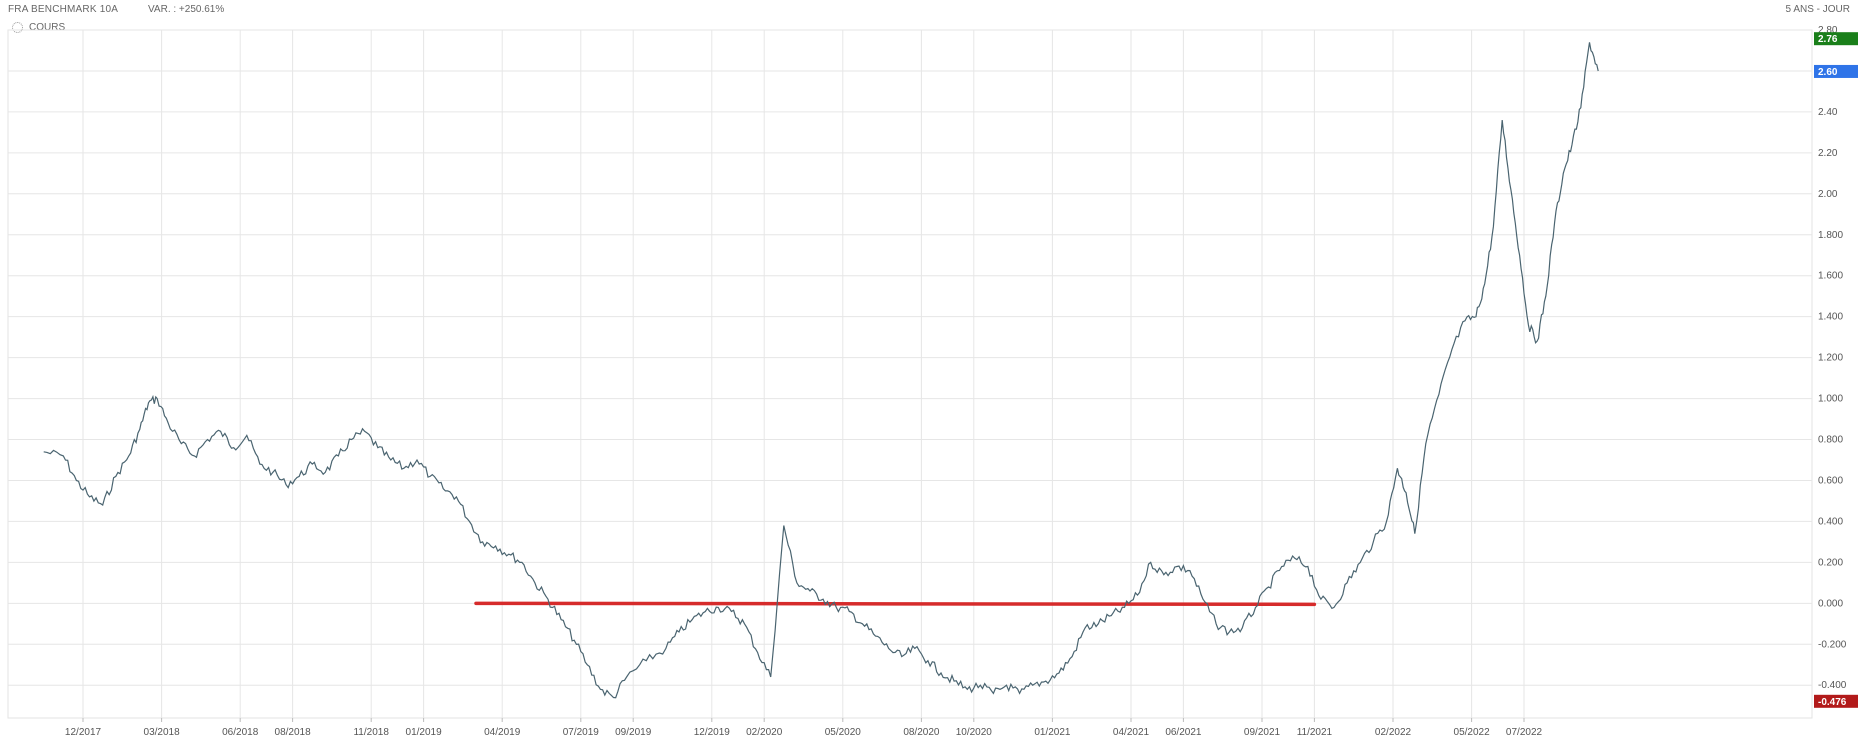 Image resolution: width=1860 pixels, height=742 pixels. I want to click on x-tick-label: 12/2017, so click(83, 732).